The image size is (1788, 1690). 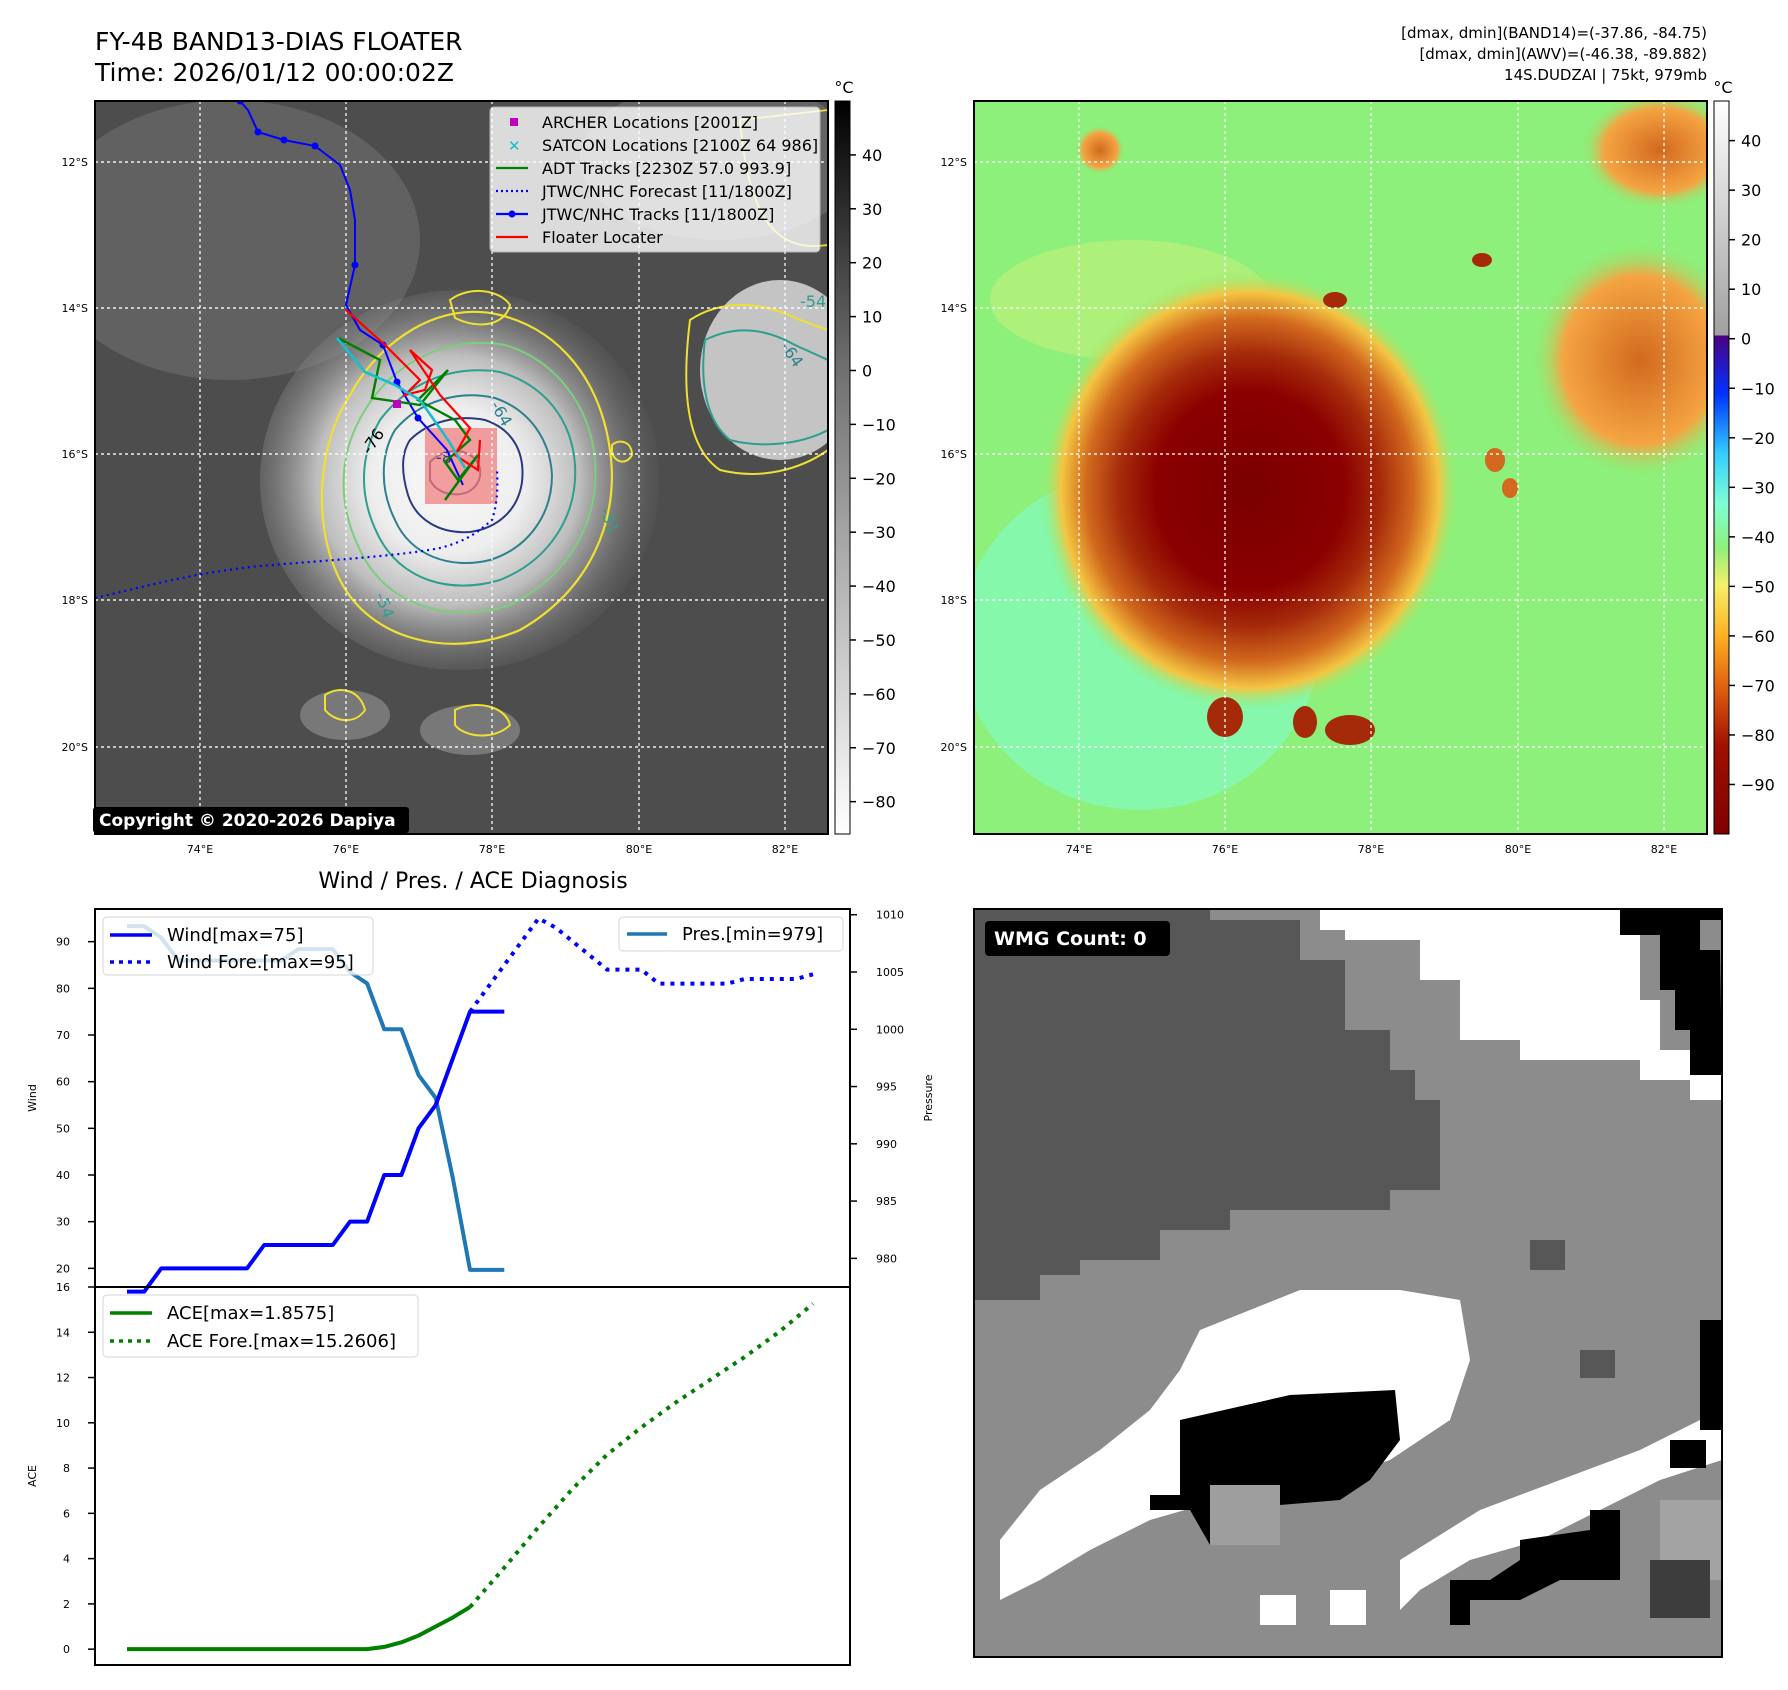 I want to click on legend-floater: Floater Locater, so click(x=602, y=237).